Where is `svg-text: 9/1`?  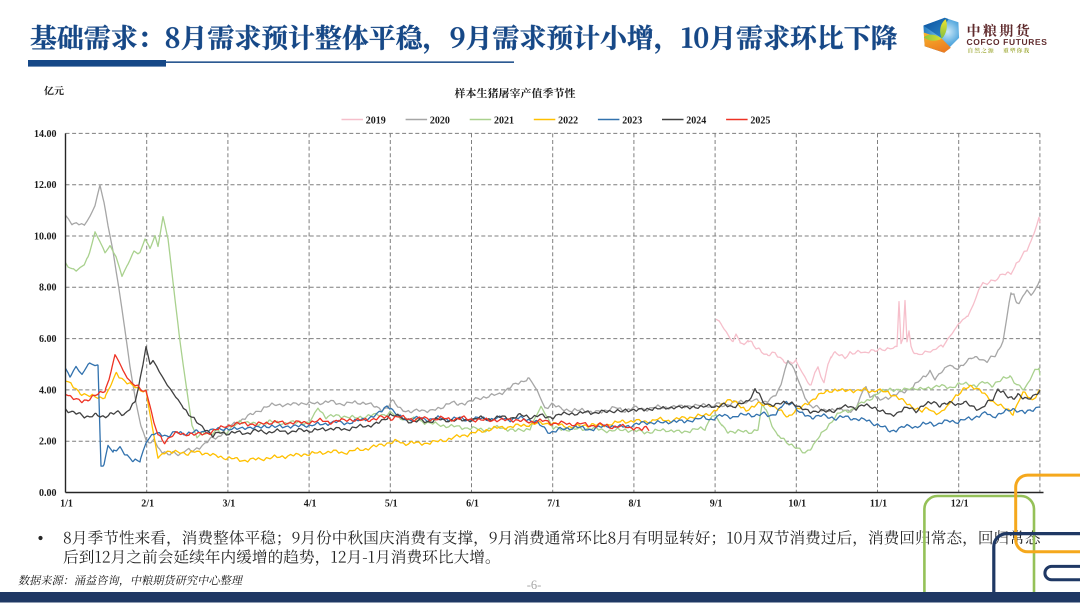
svg-text: 9/1 is located at coordinates (716, 504).